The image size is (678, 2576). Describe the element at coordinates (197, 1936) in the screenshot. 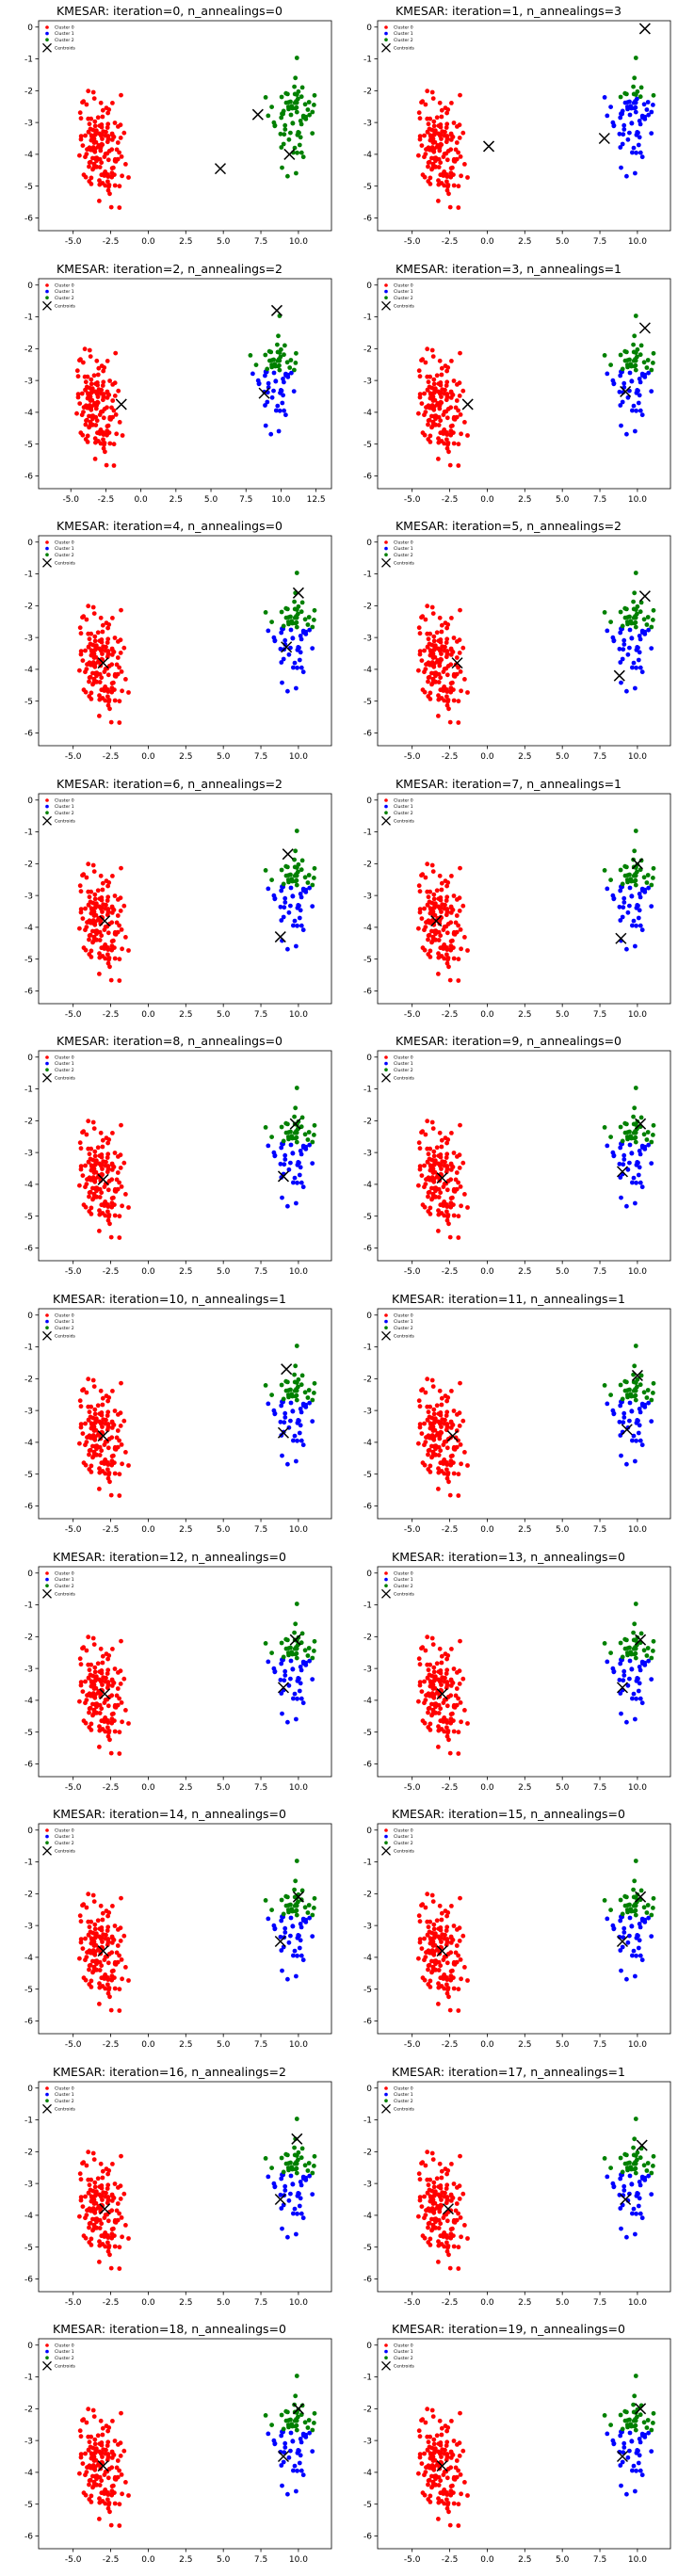

I see `data-points` at that location.